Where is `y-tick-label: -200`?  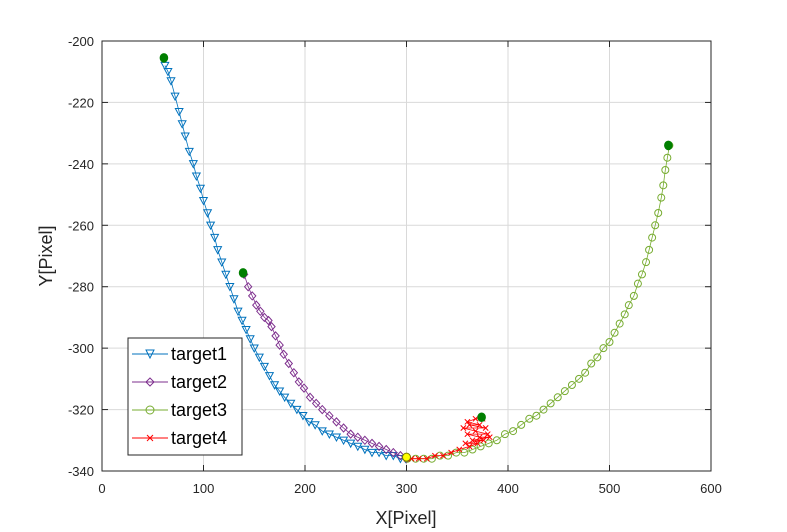 y-tick-label: -200 is located at coordinates (81, 41).